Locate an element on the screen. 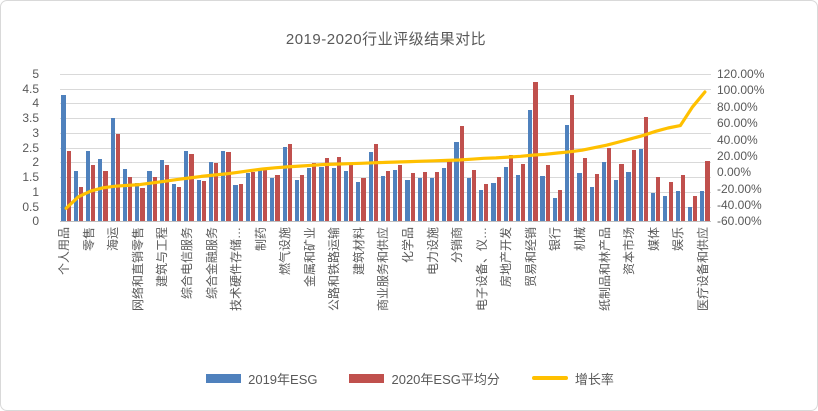 The height and width of the screenshot is (411, 818). y-axis-tick: 1.5 is located at coordinates (30, 177).